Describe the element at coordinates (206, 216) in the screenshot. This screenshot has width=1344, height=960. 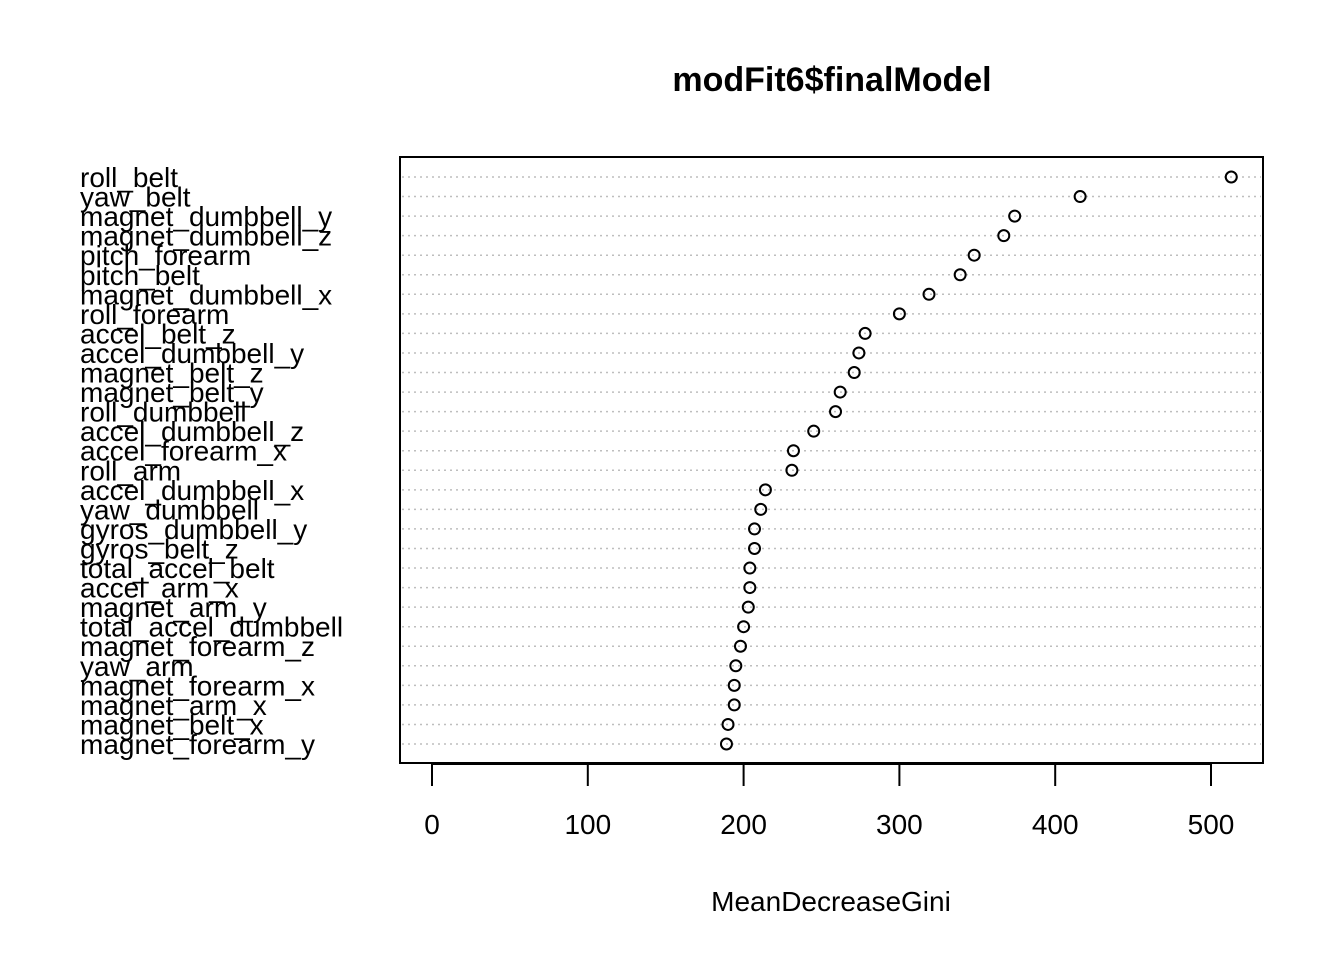
I see `category-label: magnet_dumbbell_y` at that location.